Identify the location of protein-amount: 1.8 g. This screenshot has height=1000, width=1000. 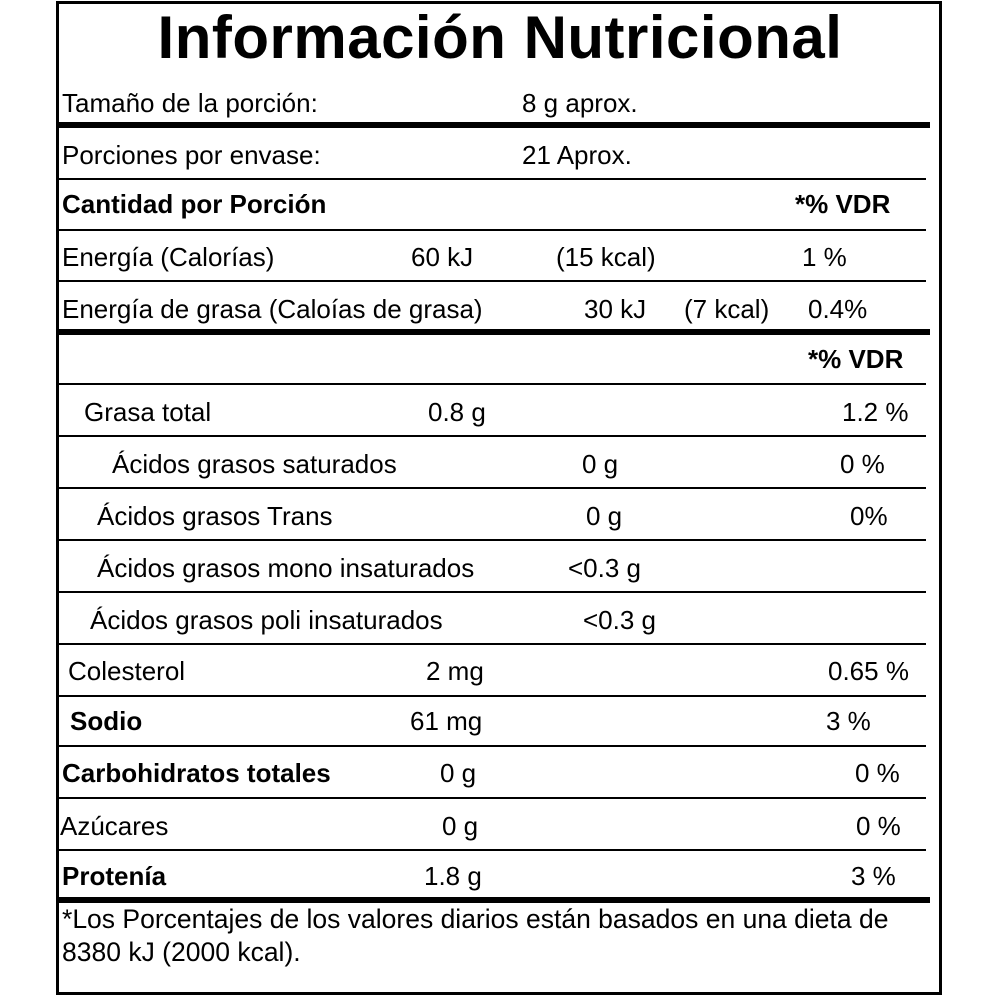
(453, 876).